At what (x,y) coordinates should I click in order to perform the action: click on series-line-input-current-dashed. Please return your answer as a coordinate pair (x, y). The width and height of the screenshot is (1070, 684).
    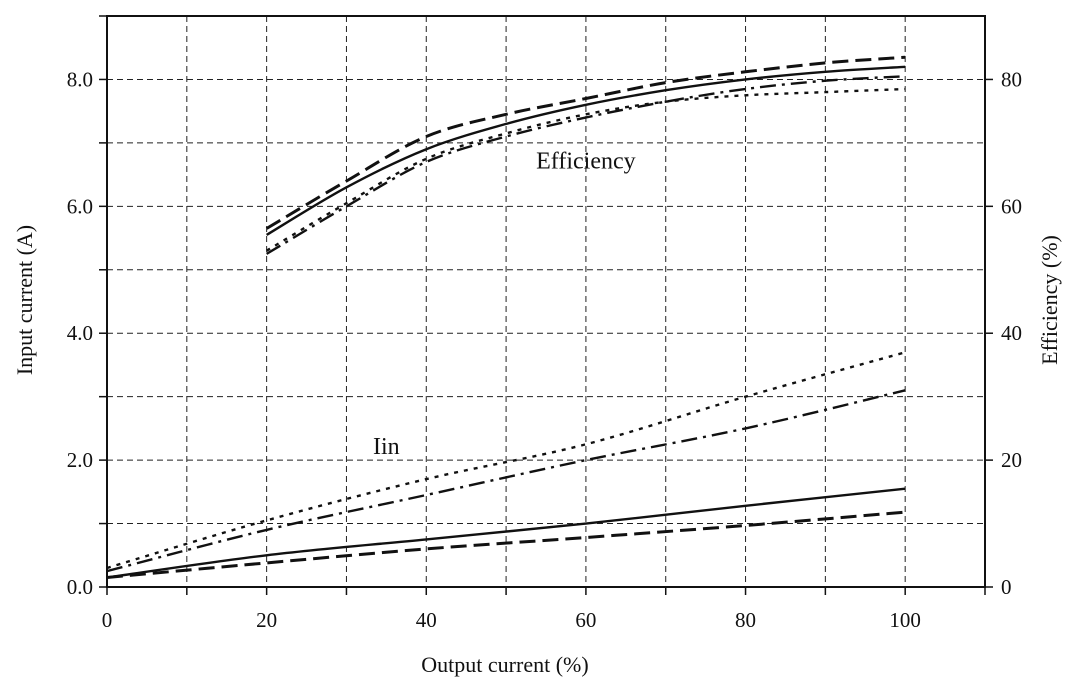
    Looking at the image, I should click on (506, 544).